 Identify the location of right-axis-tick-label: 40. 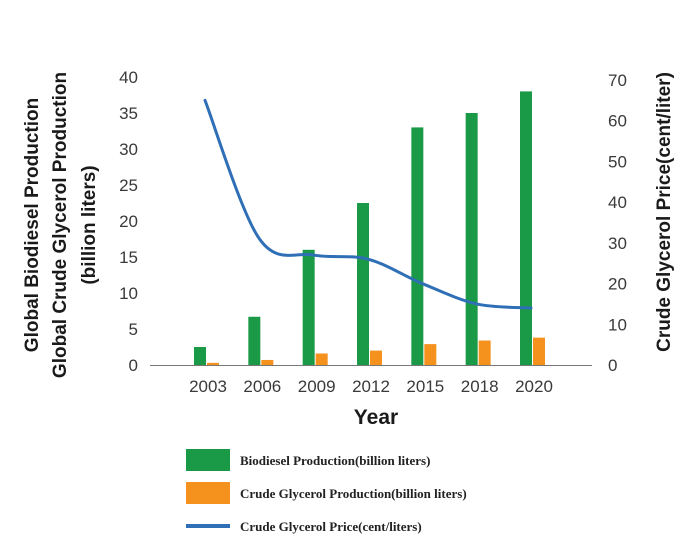
(617, 202).